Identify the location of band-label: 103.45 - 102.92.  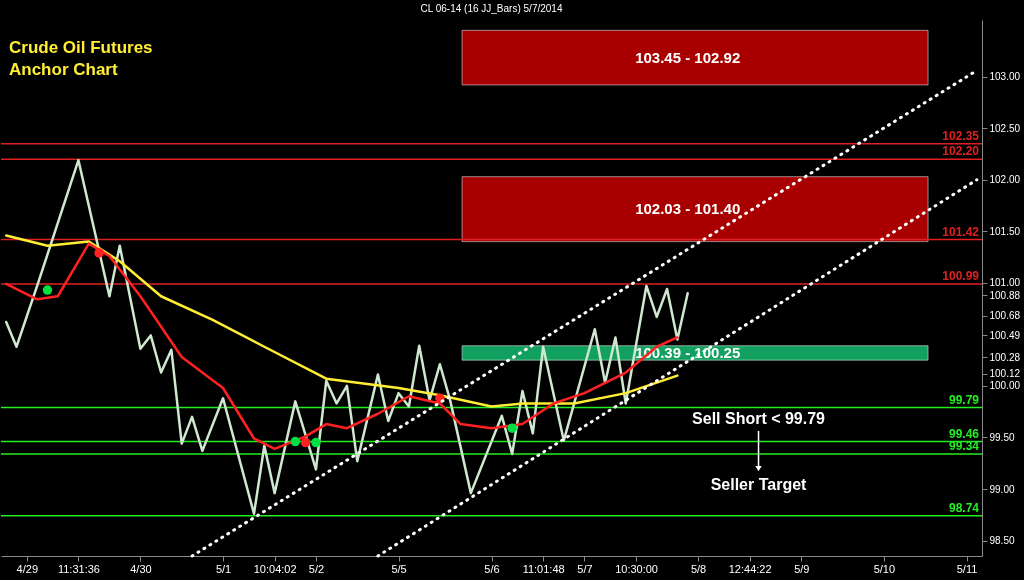
(688, 57).